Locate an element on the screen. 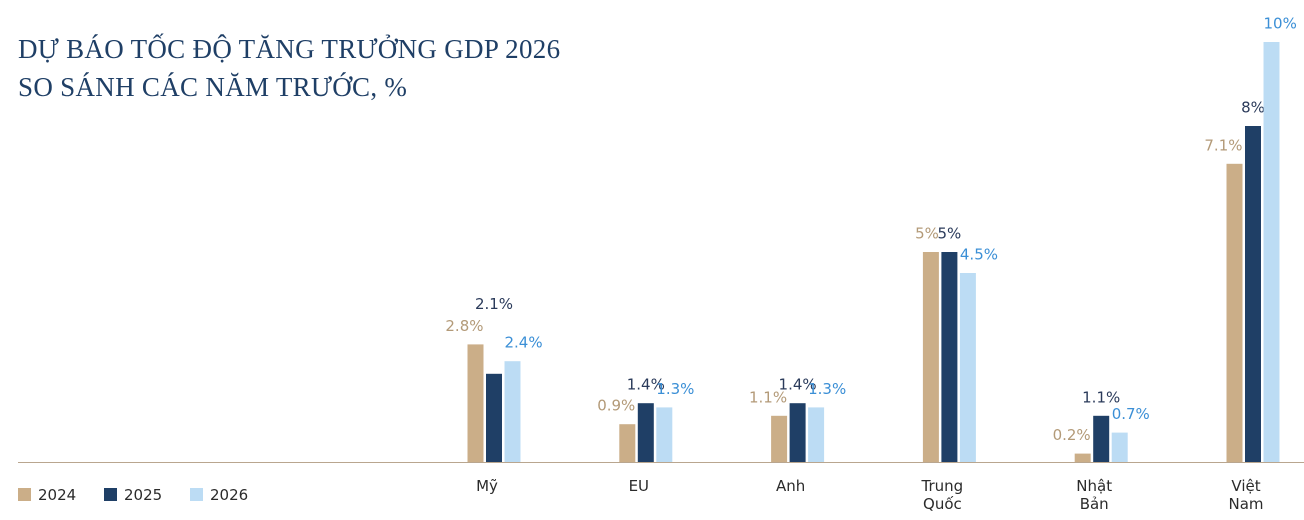 The width and height of the screenshot is (1304, 520). data-label: 4.5% is located at coordinates (979, 255).